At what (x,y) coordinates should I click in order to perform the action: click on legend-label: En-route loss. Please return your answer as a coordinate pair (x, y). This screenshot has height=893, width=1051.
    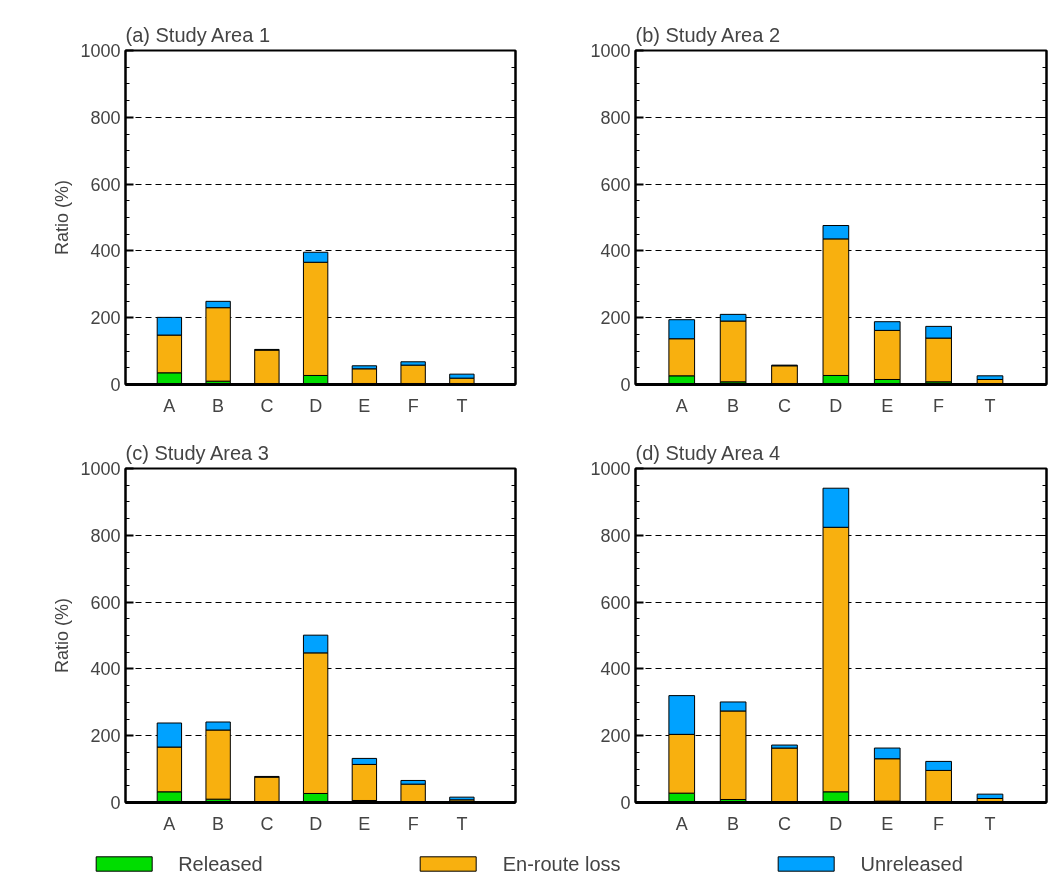
    Looking at the image, I should click on (561, 863).